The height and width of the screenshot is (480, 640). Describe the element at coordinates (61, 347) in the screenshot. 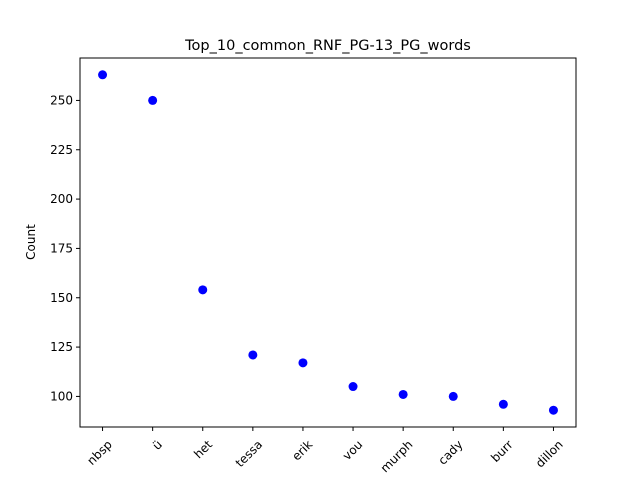

I see `y-tick-label: 125` at that location.